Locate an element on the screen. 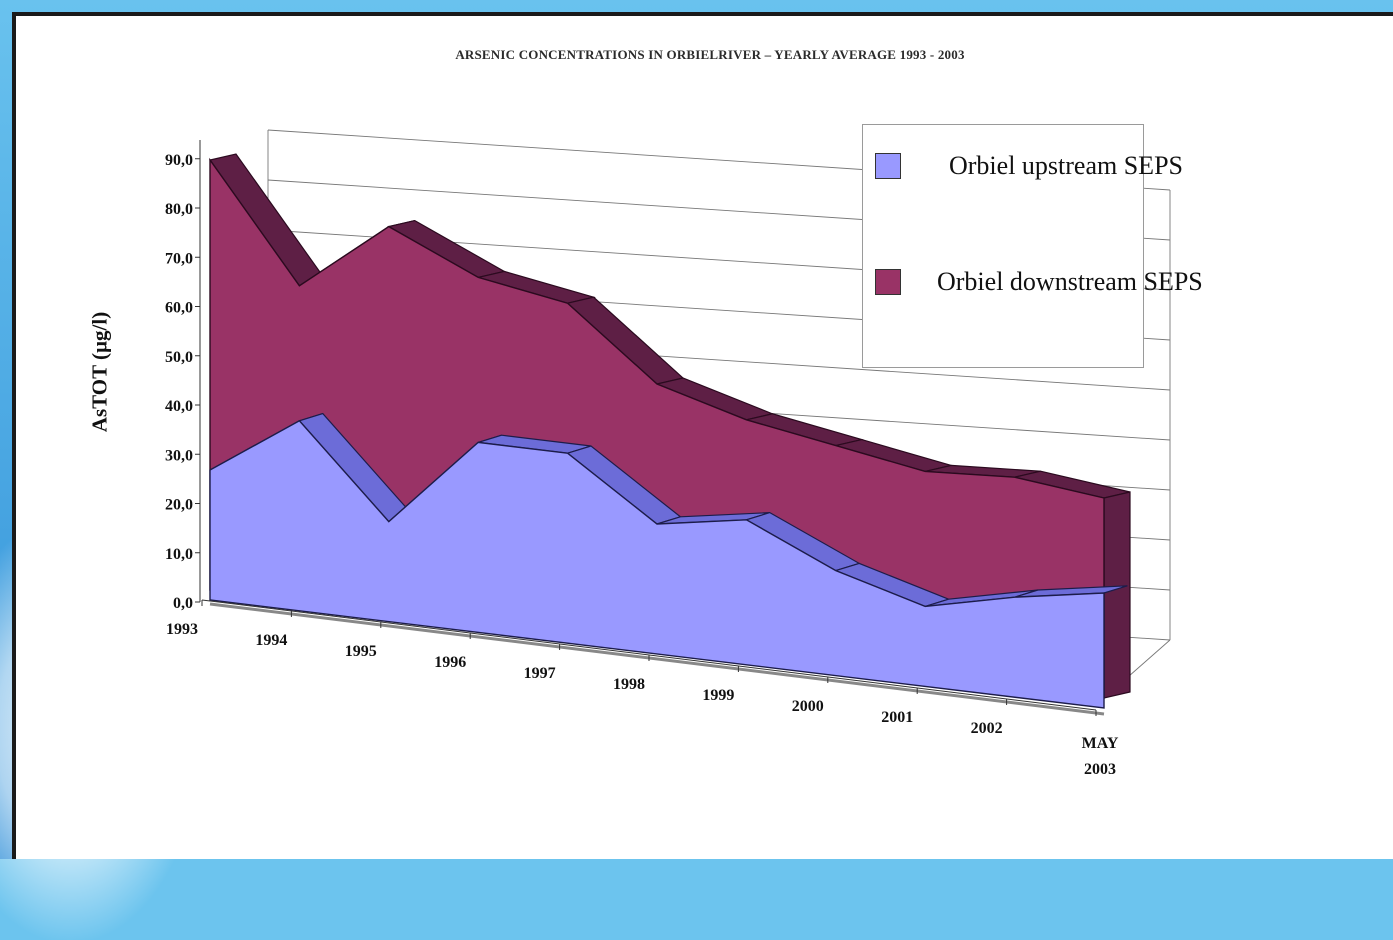 The height and width of the screenshot is (940, 1393). legend-swatch-downstream is located at coordinates (888, 282).